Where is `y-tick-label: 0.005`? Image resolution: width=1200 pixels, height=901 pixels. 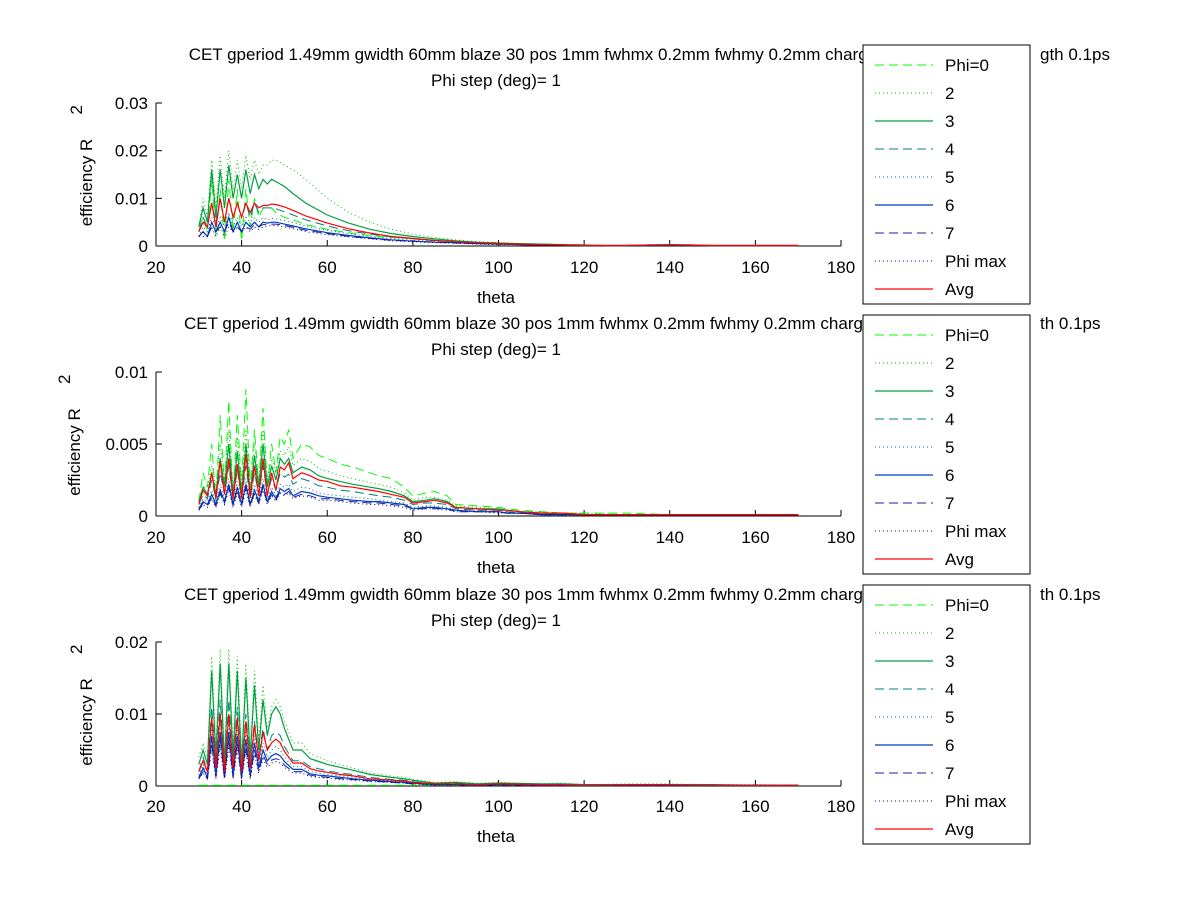 y-tick-label: 0.005 is located at coordinates (126, 444).